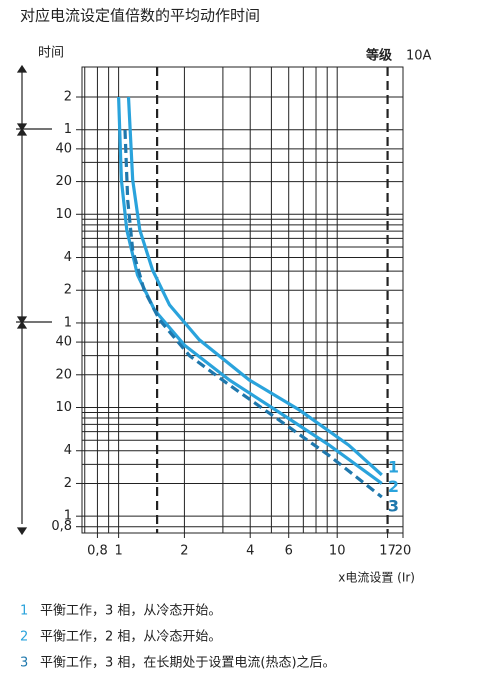 Image resolution: width=478 pixels, height=681 pixels. What do you see at coordinates (289, 551) in the screenshot?
I see `x-tick-label: 6` at bounding box center [289, 551].